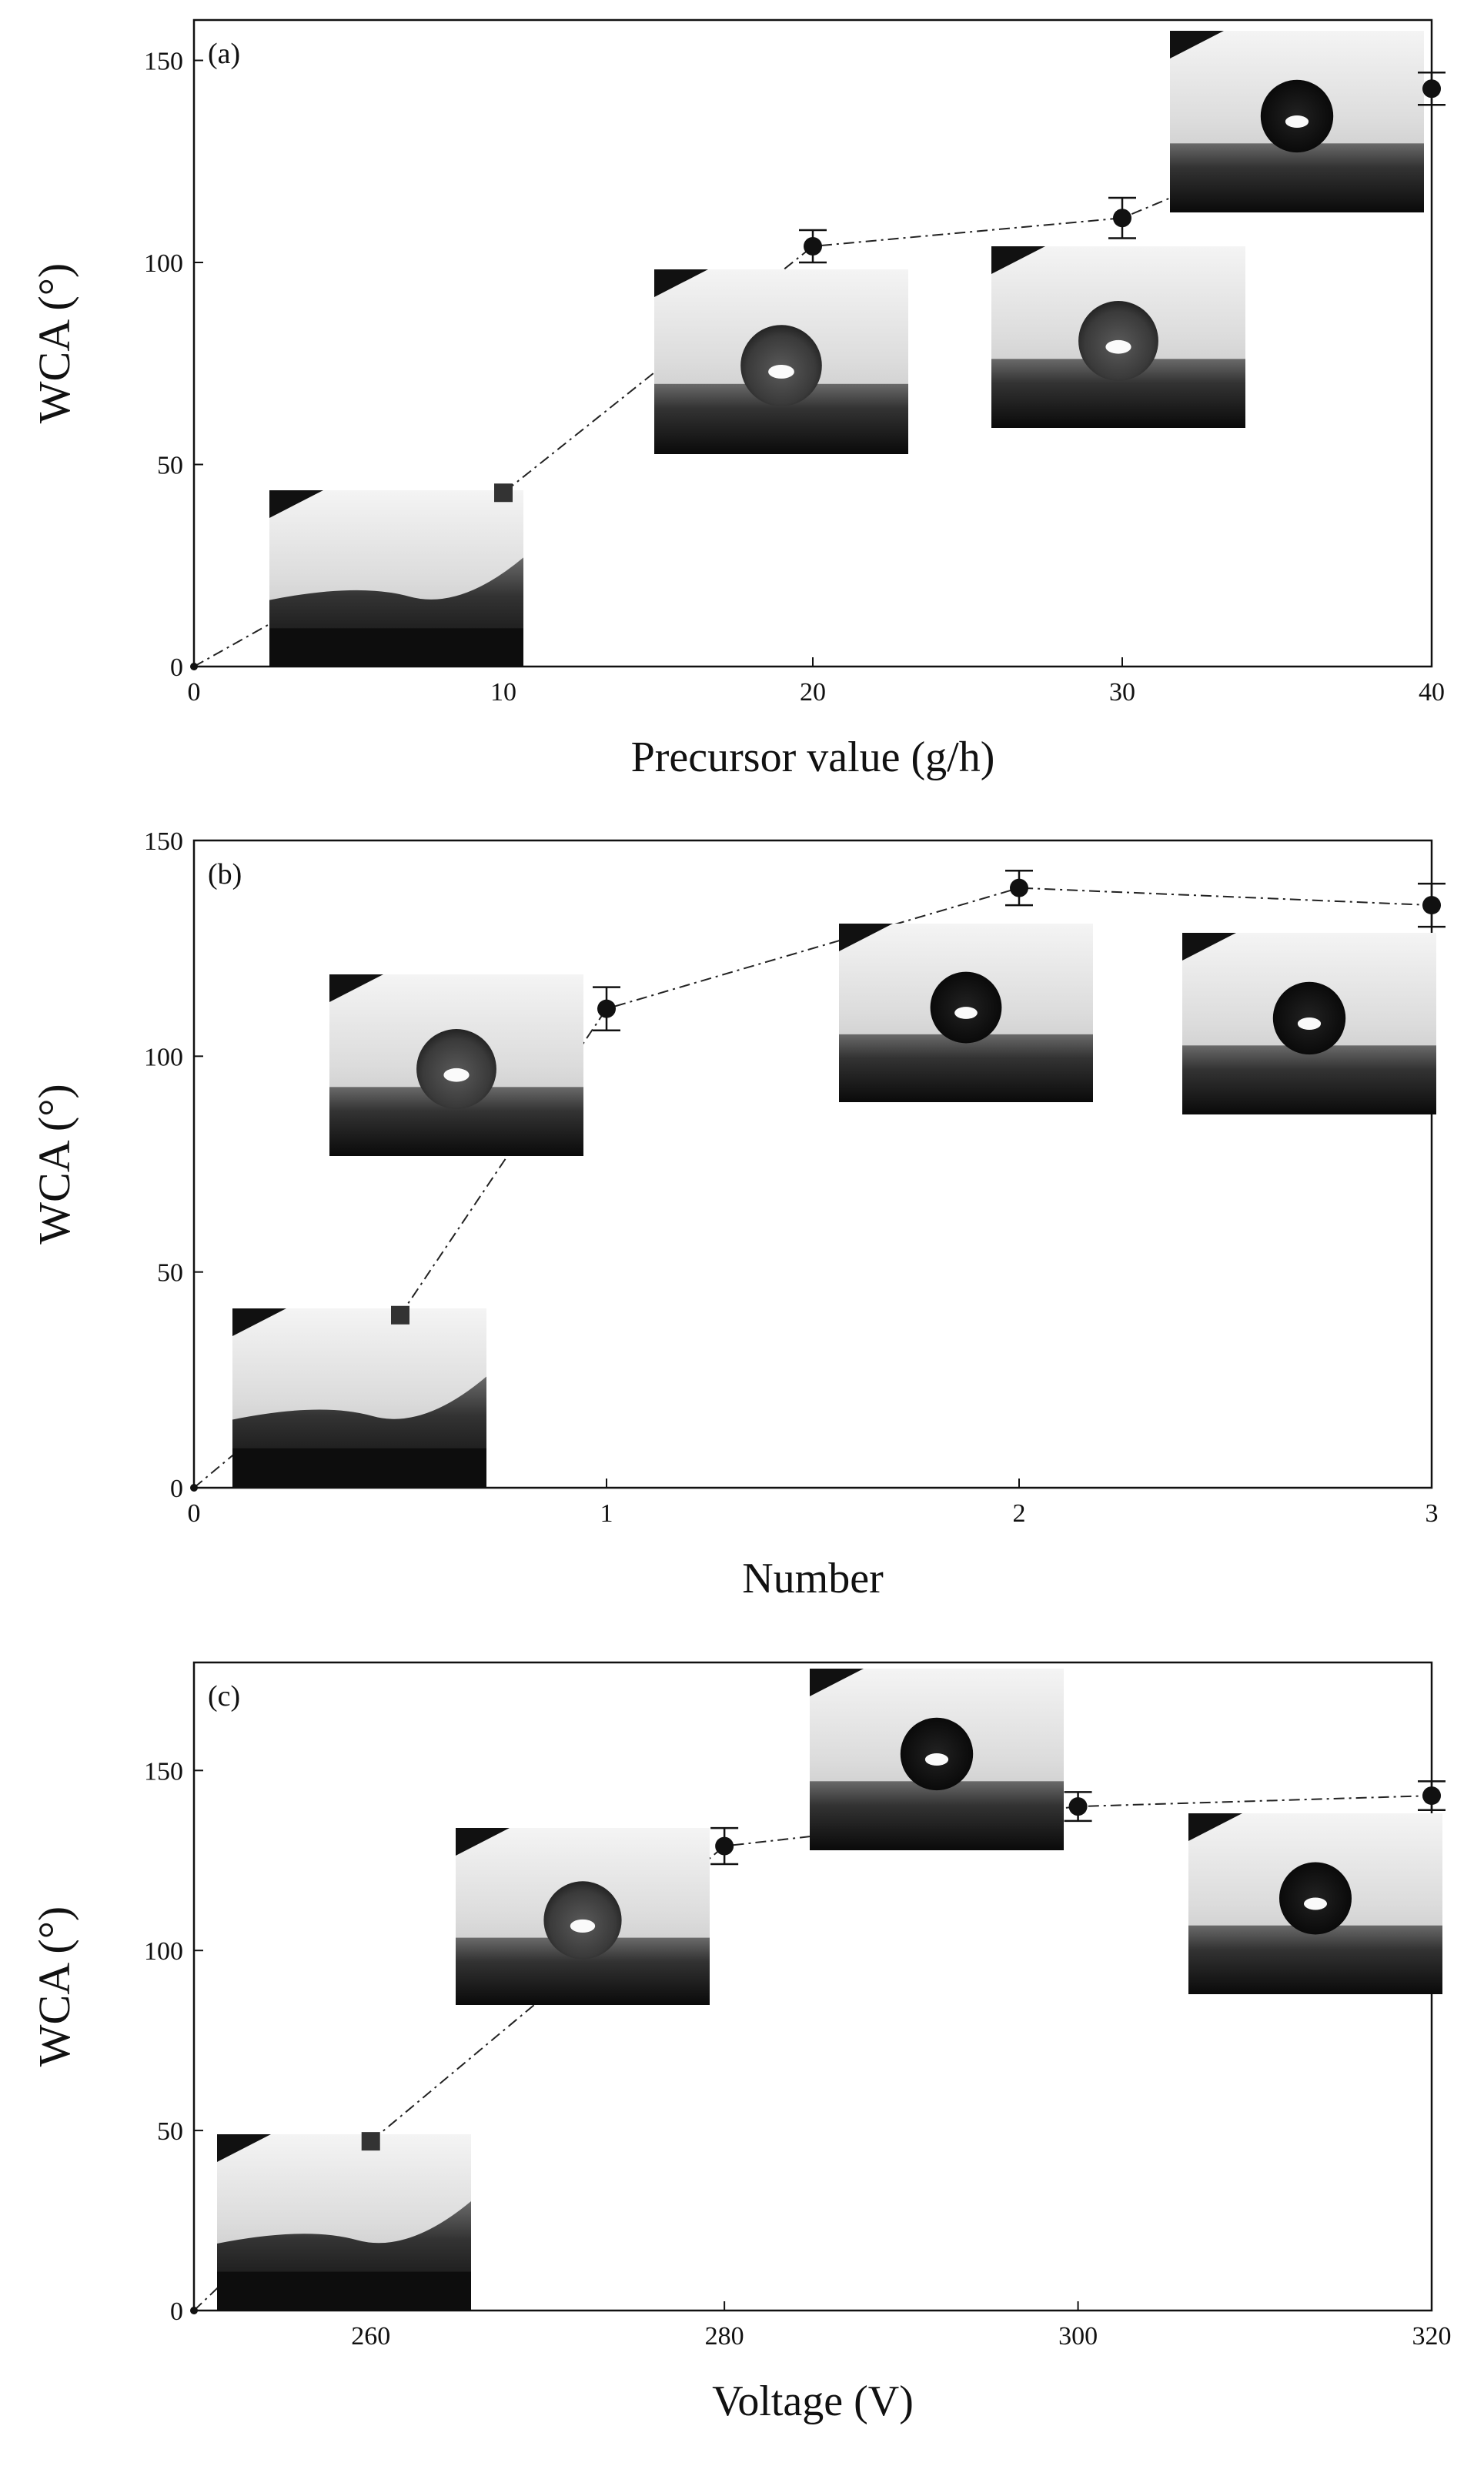 This screenshot has height=2486, width=1484. What do you see at coordinates (503, 692) in the screenshot?
I see `x-tick-label: 10` at bounding box center [503, 692].